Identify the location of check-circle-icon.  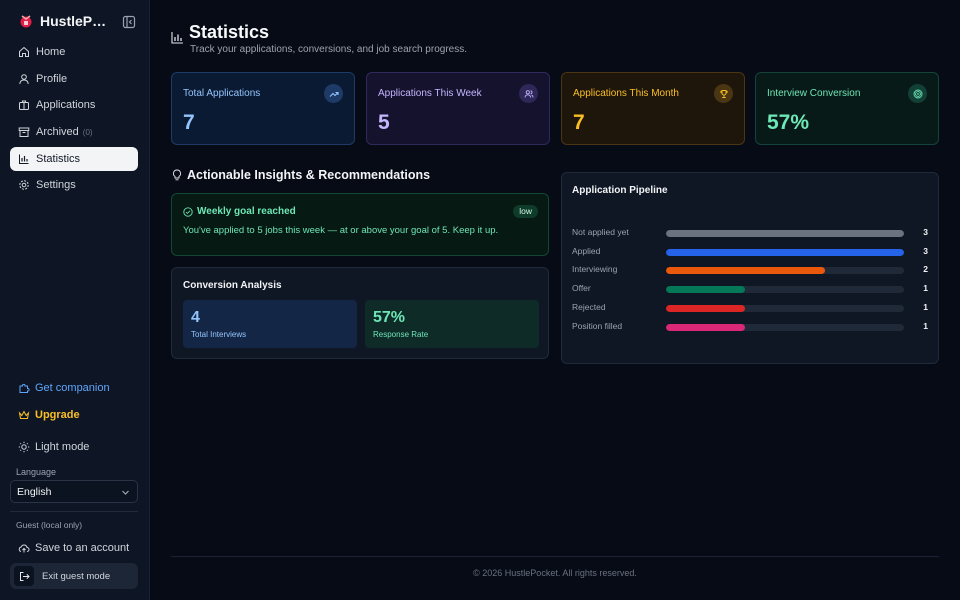
(188, 211).